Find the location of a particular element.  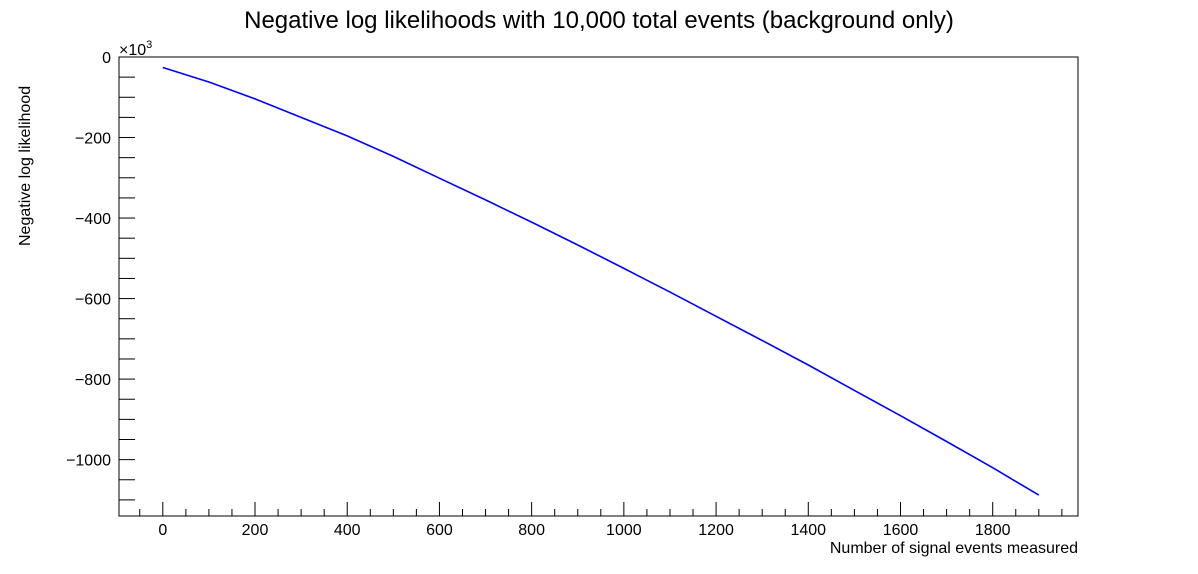

x-tick-label: 600 is located at coordinates (439, 530).